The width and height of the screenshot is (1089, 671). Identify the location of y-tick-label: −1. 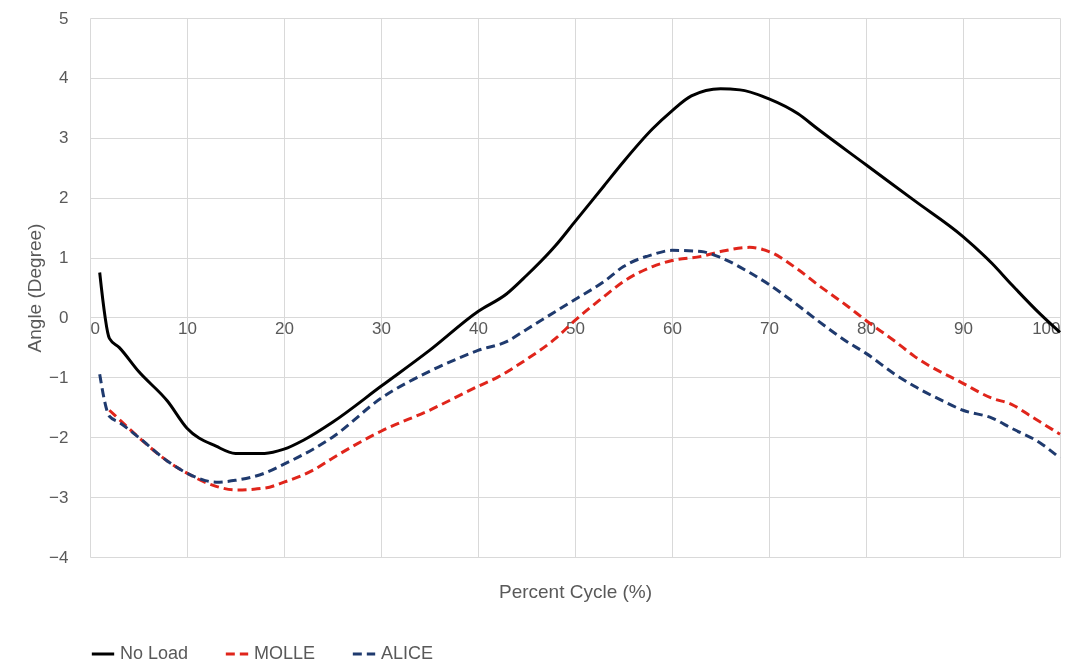
(59, 377).